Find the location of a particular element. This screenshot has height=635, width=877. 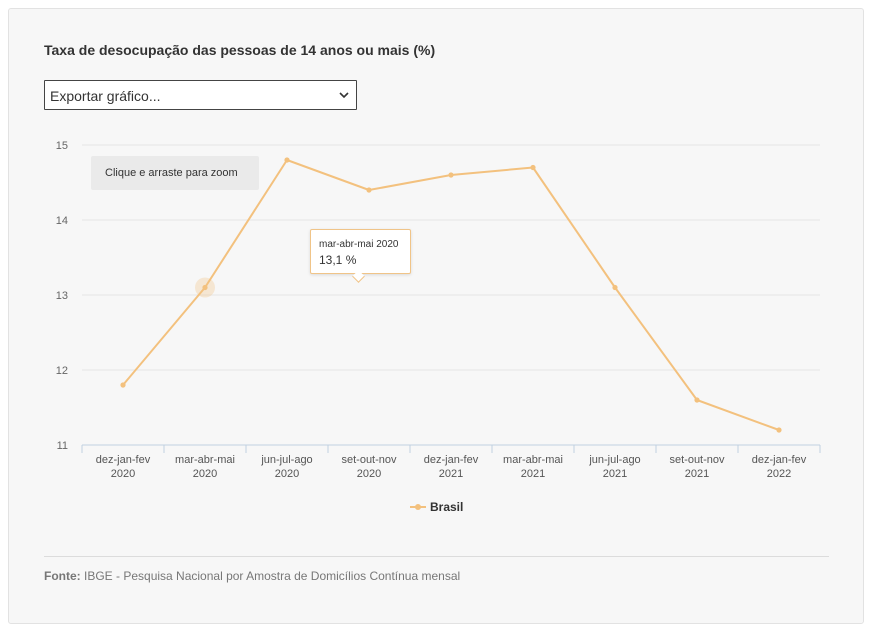

y-tick-label: 11 is located at coordinates (62, 446).